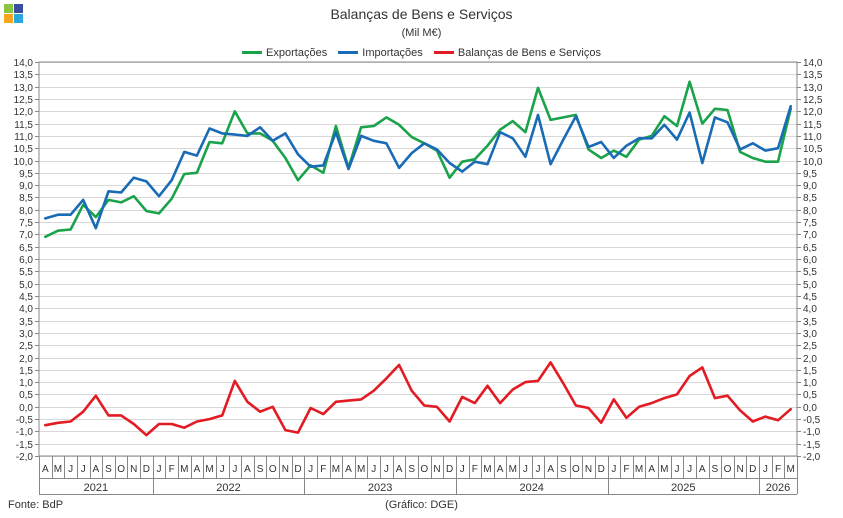 The width and height of the screenshot is (843, 518). I want to click on y-tick-label-right: 8,0, so click(810, 211).